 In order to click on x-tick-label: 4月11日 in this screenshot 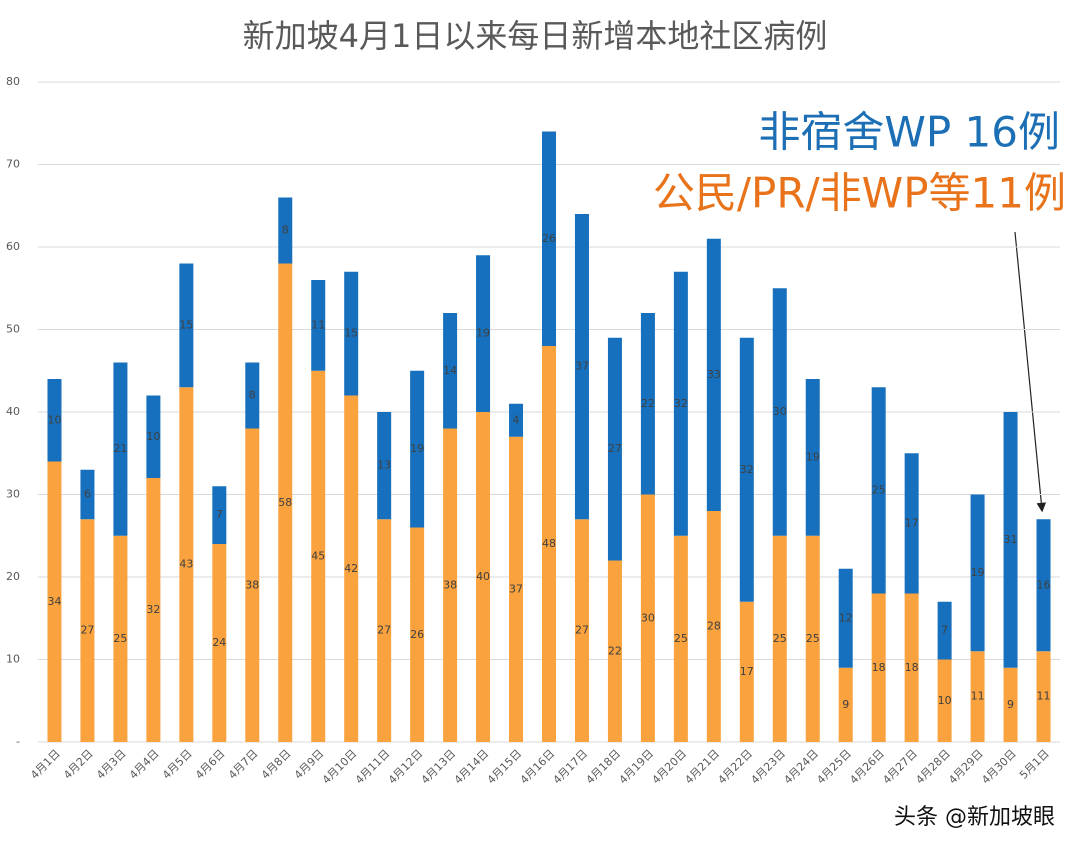, I will do `click(373, 767)`.